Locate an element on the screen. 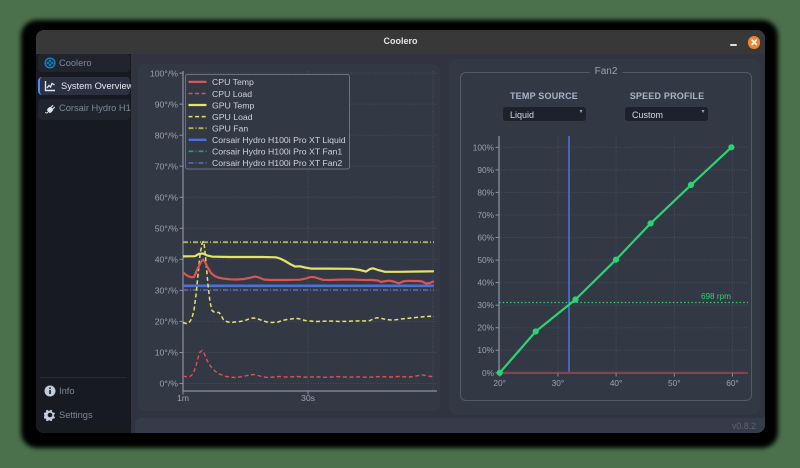 The height and width of the screenshot is (468, 800). svg-text: CPU Load is located at coordinates (232, 94).